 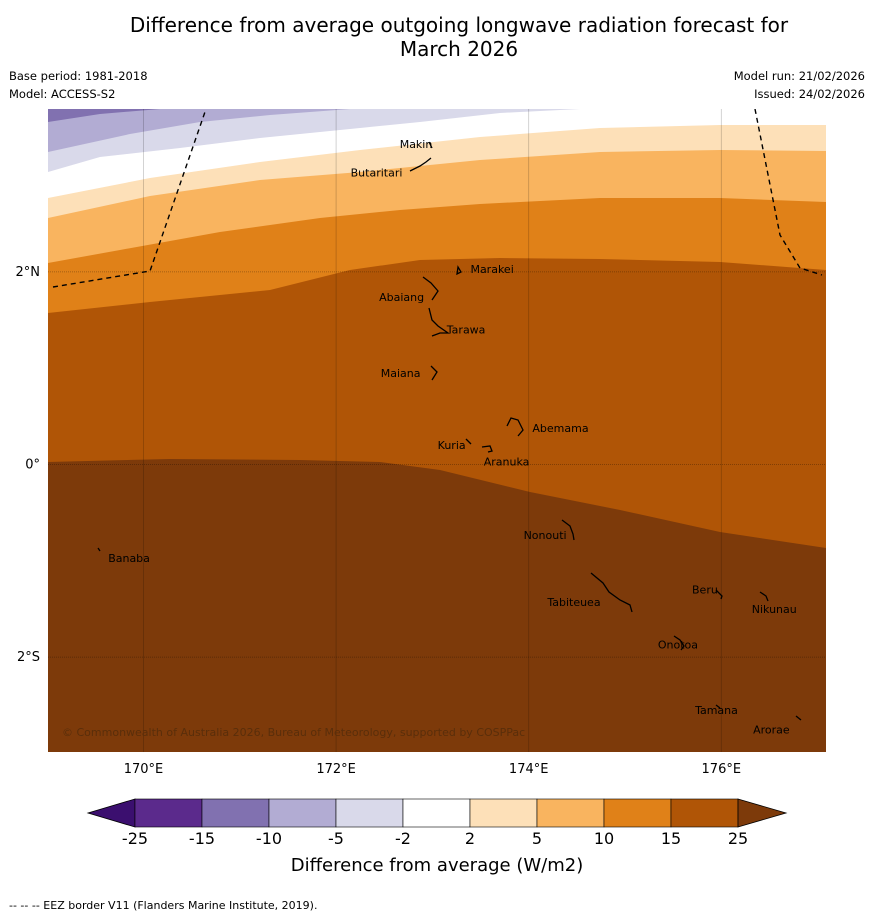 I want to click on abaiang-outline, so click(x=430, y=288).